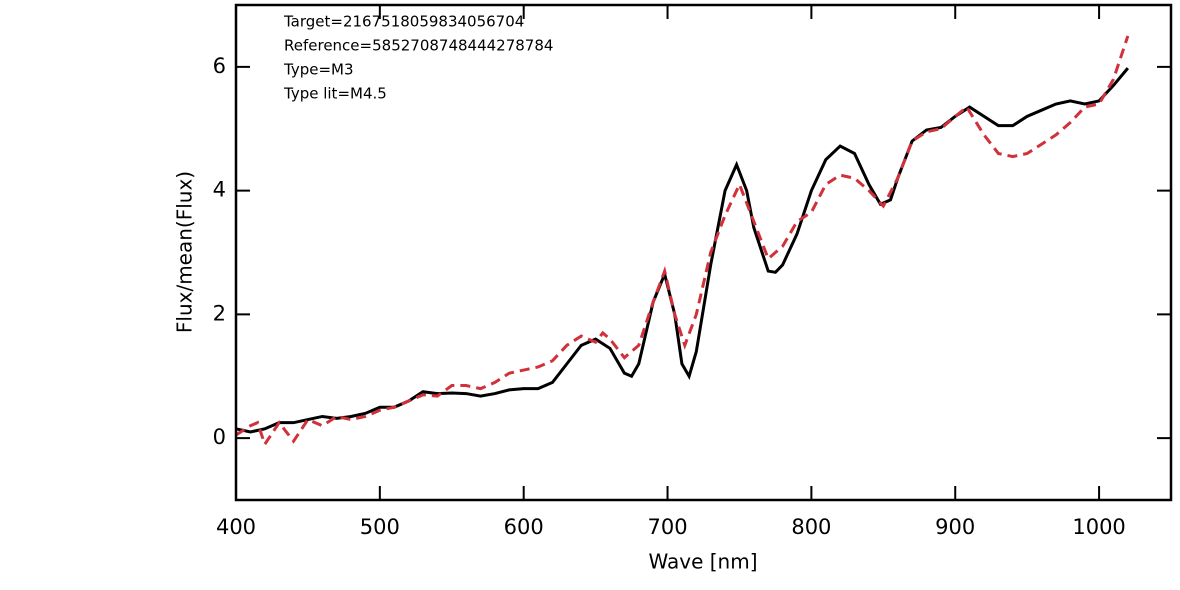 The width and height of the screenshot is (1180, 590). Describe the element at coordinates (667, 527) in the screenshot. I see `x-tick-label: 700` at that location.